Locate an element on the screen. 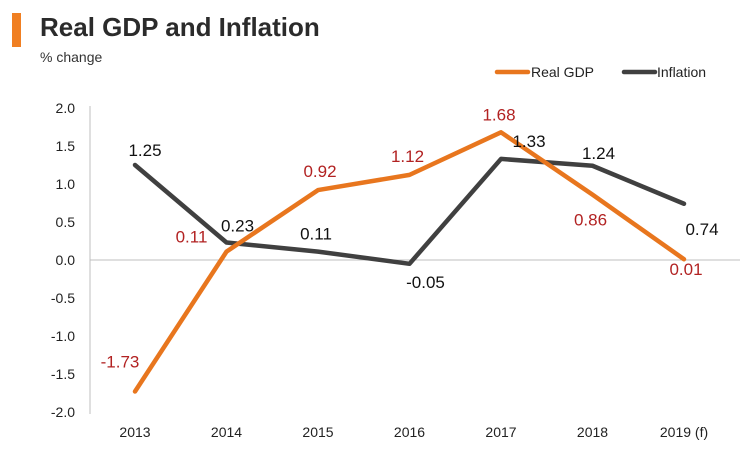  y-tick-label: 0.5 is located at coordinates (66, 222).